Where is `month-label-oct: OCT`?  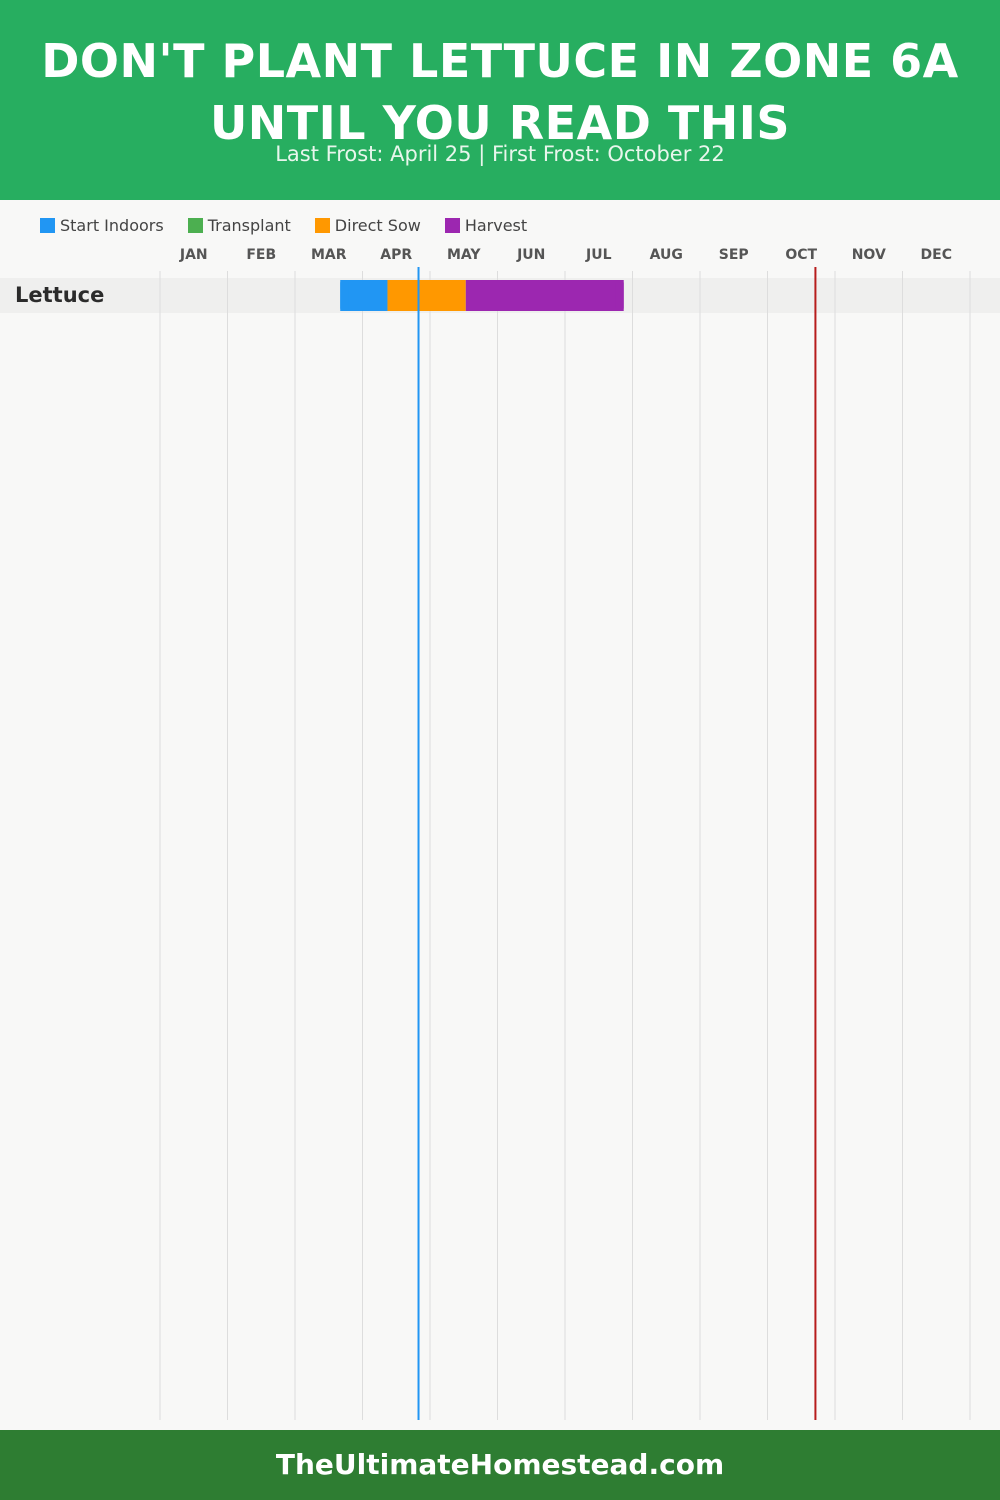
month-label-oct: OCT is located at coordinates (801, 255).